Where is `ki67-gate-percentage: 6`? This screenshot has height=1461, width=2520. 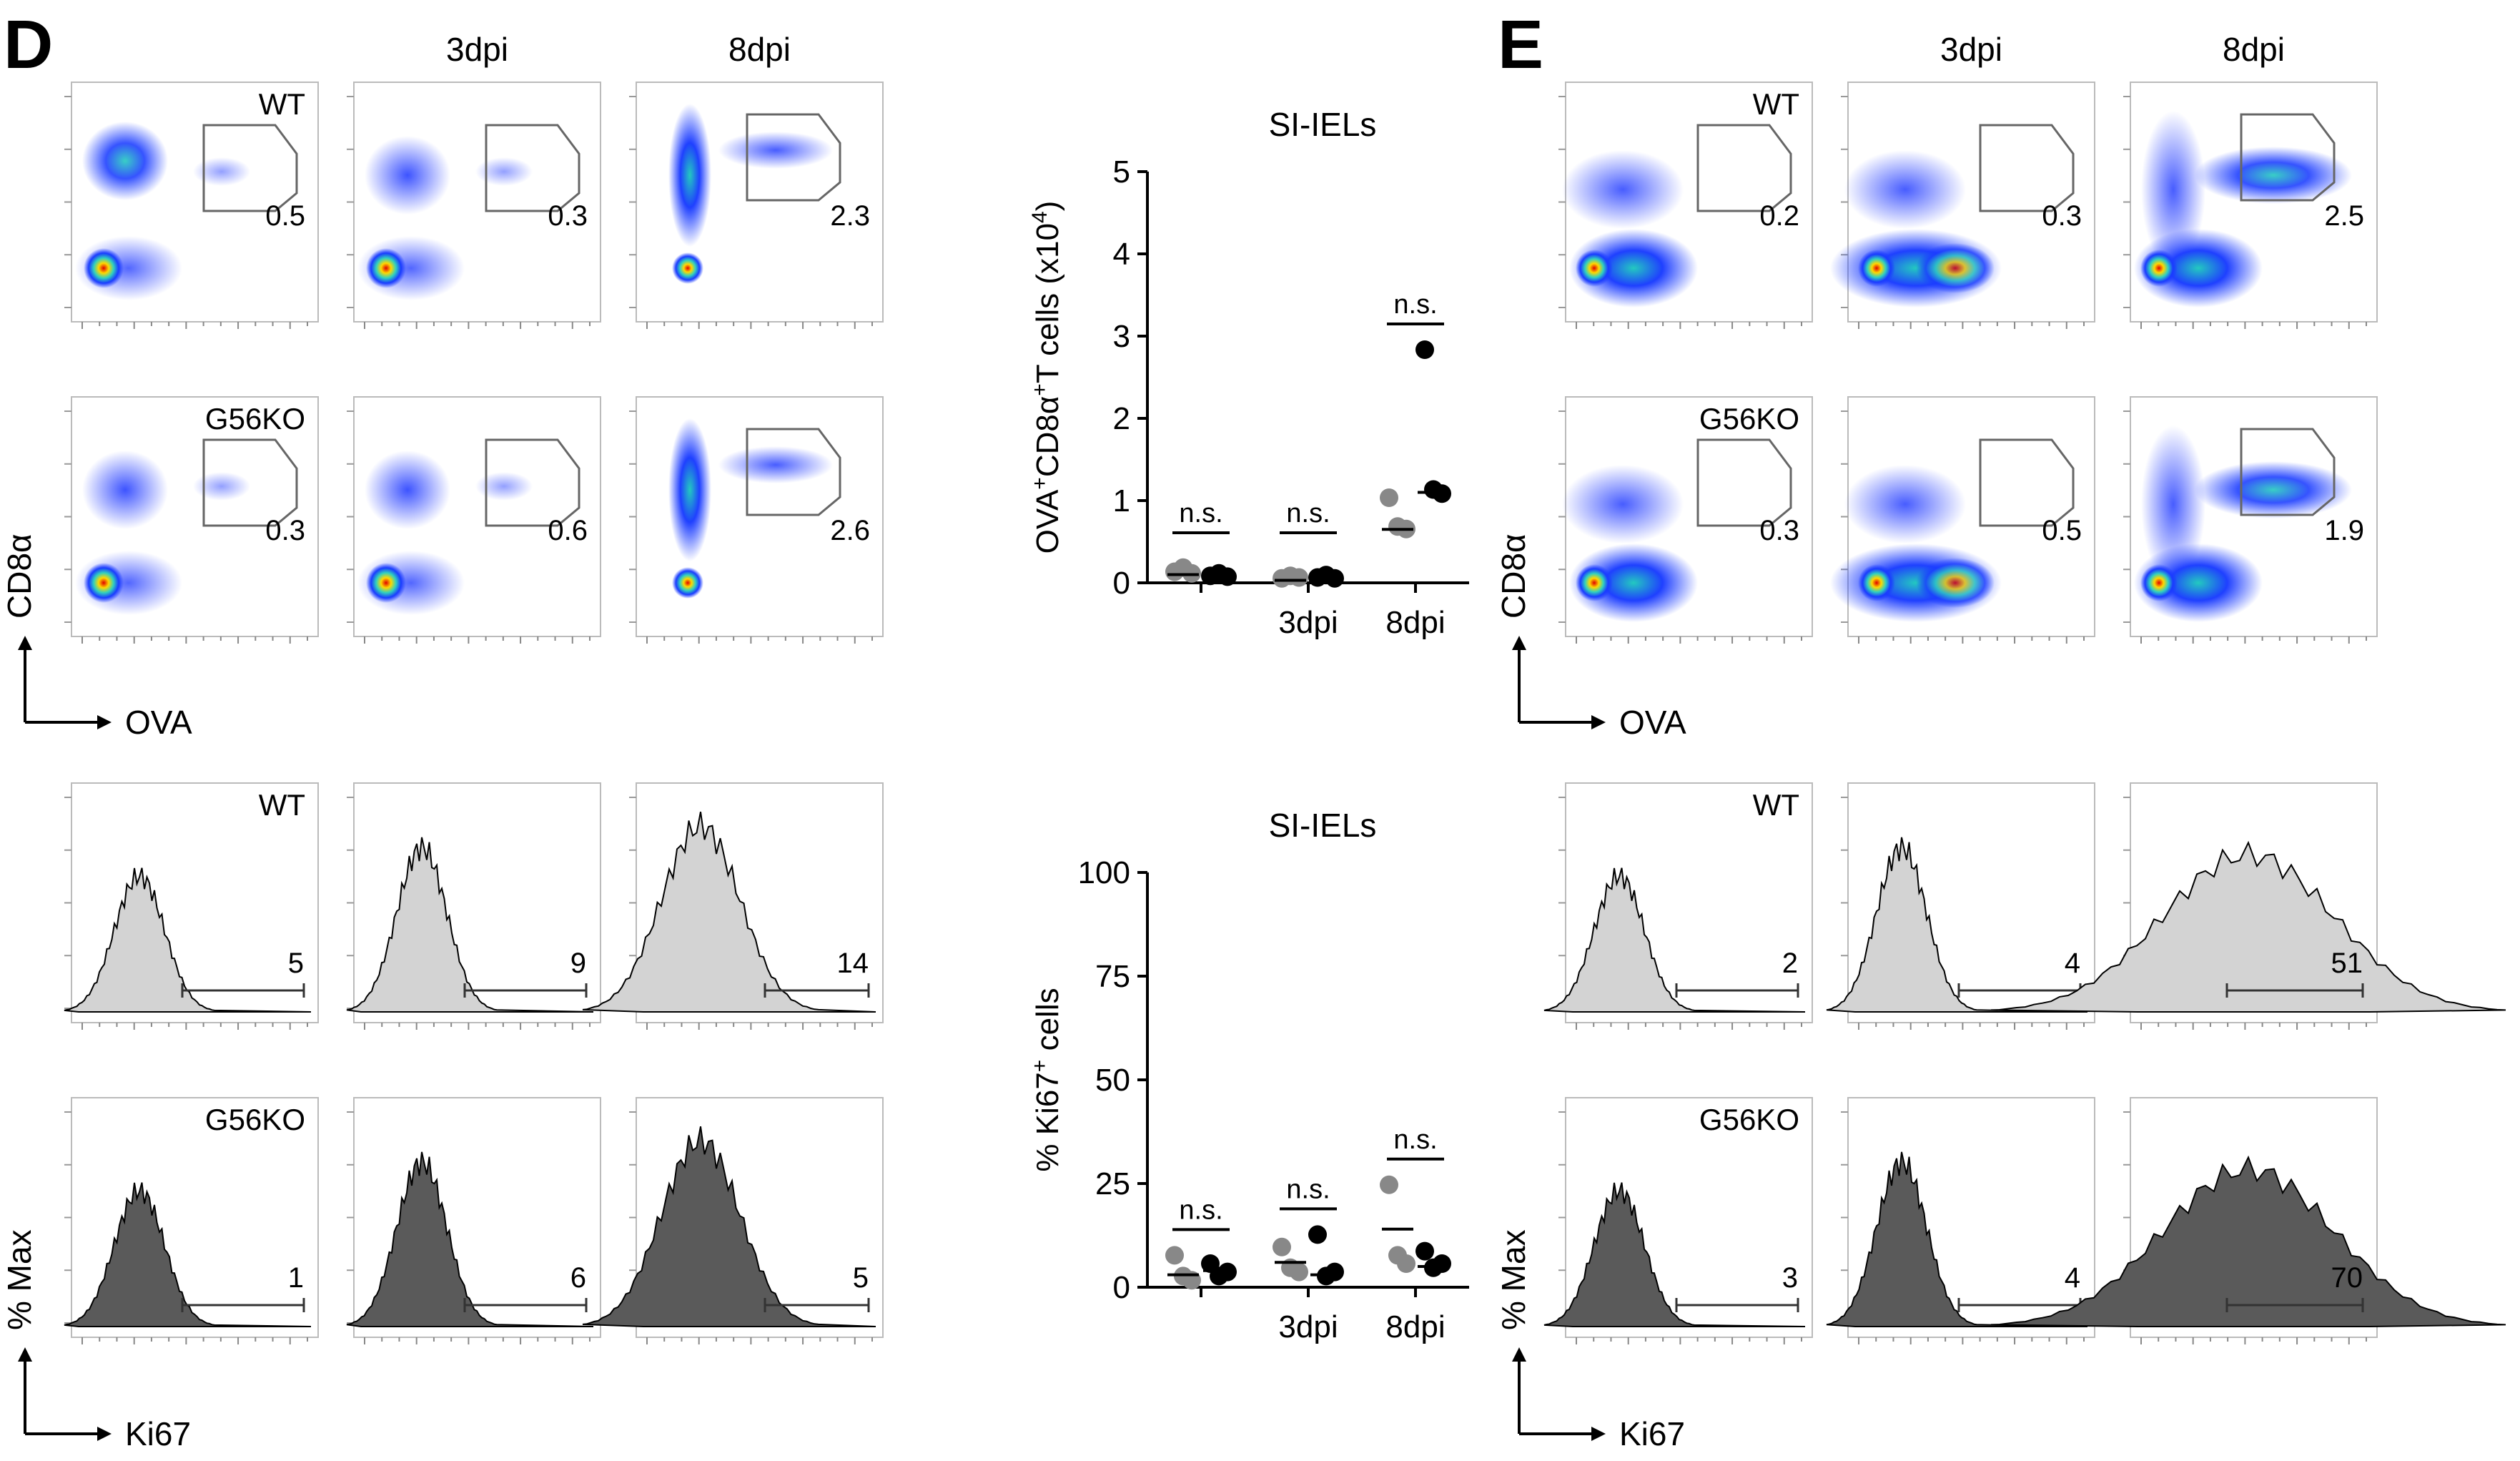
ki67-gate-percentage: 6 is located at coordinates (578, 1278).